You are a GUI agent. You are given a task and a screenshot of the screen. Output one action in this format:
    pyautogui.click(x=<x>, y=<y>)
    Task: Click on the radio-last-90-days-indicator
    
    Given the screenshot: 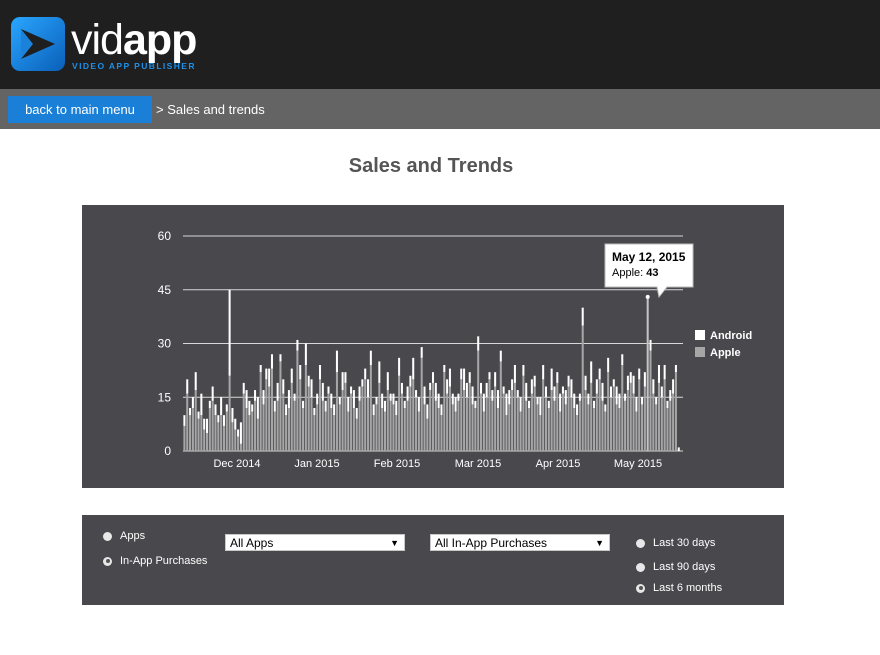 What is the action you would take?
    pyautogui.click(x=640, y=567)
    